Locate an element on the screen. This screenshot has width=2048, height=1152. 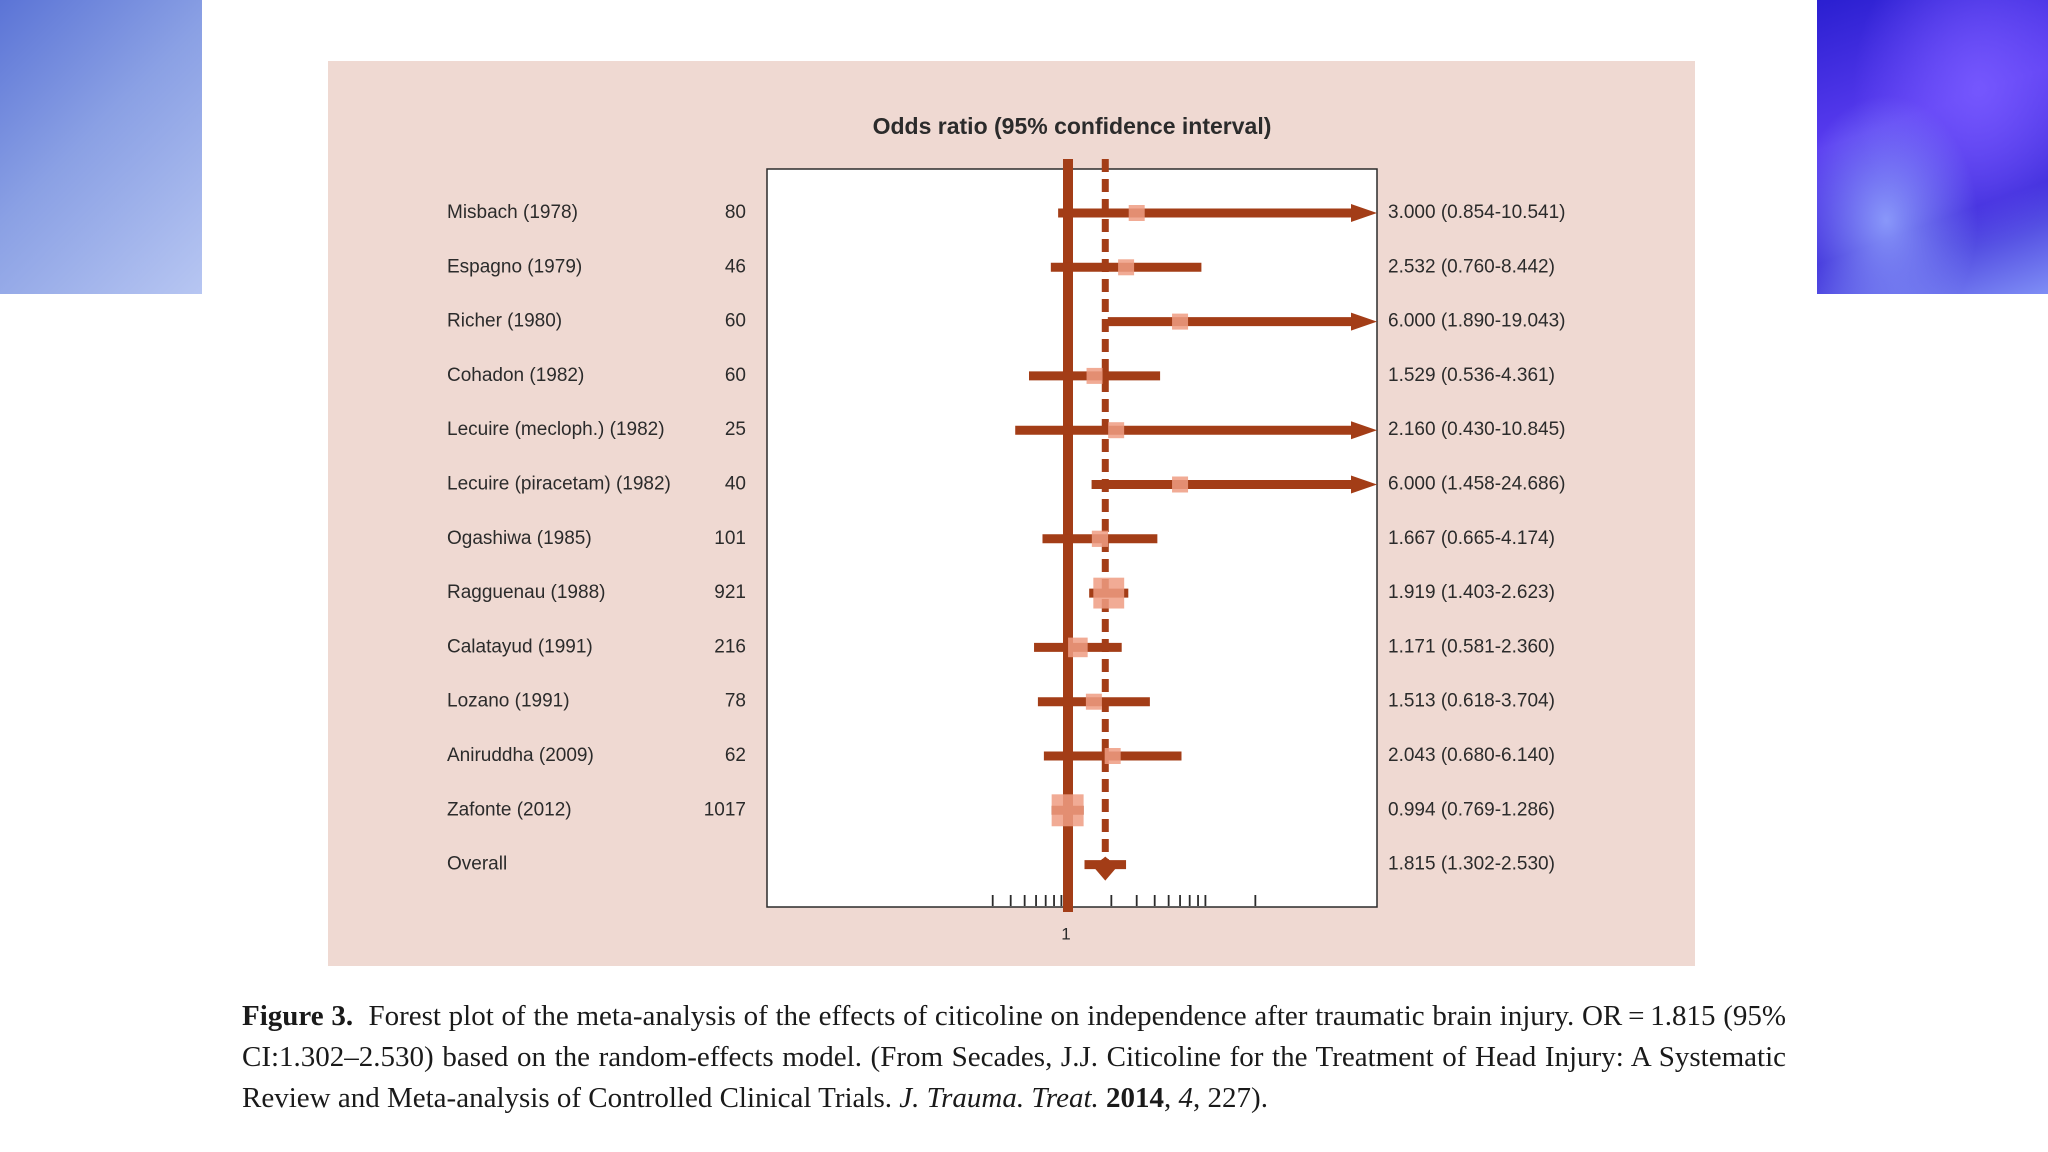
study-or-text: 2.532 (0.760-8.442) is located at coordinates (1471, 266).